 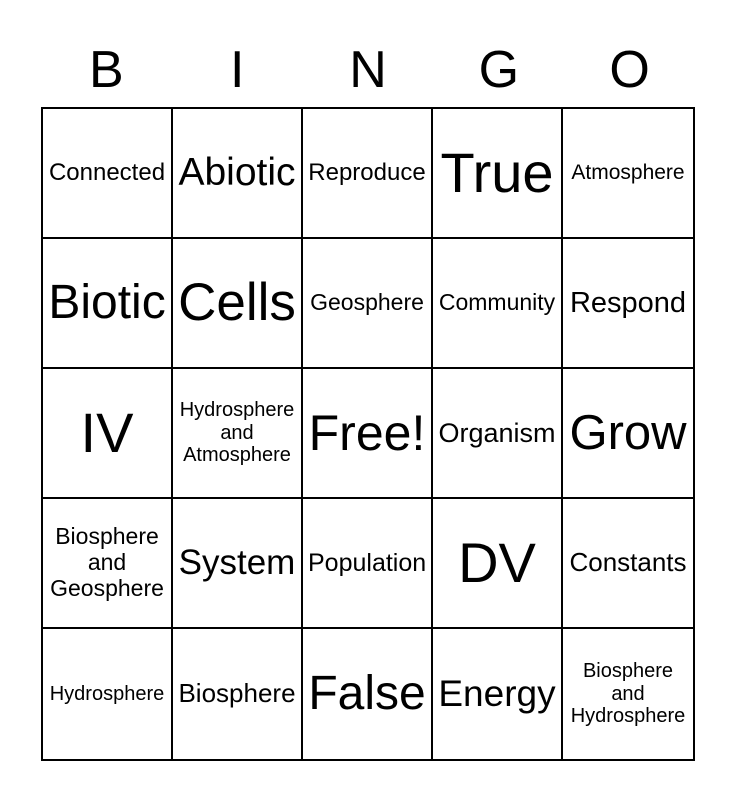 I want to click on cell-label: Geosphere, so click(x=367, y=302).